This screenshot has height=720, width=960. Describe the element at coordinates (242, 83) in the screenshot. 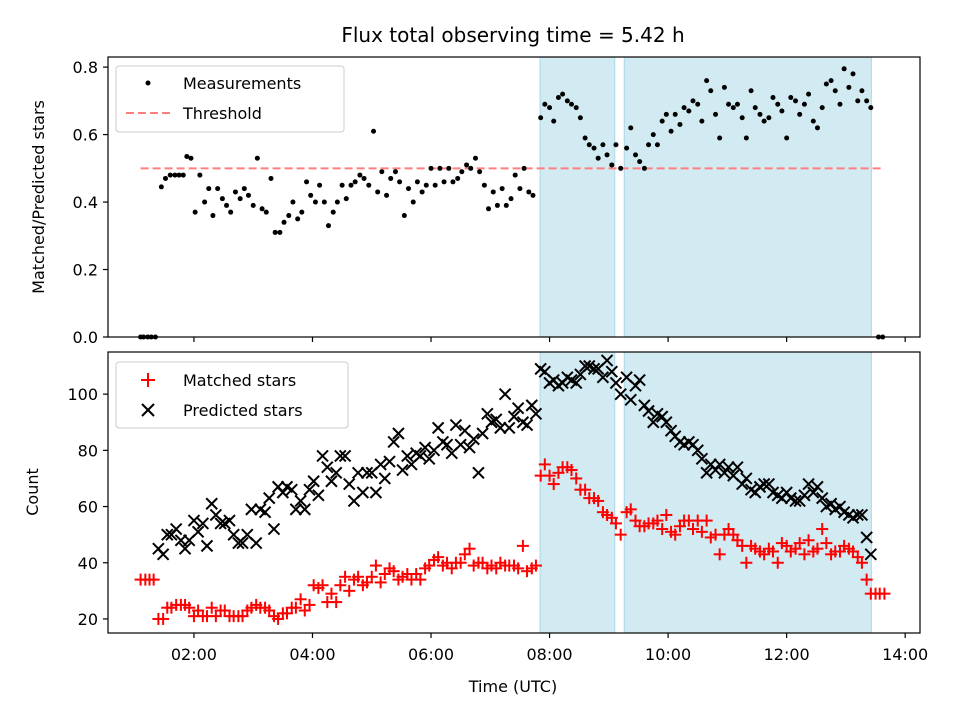

I see `legend-measurements-label: Measurements` at that location.